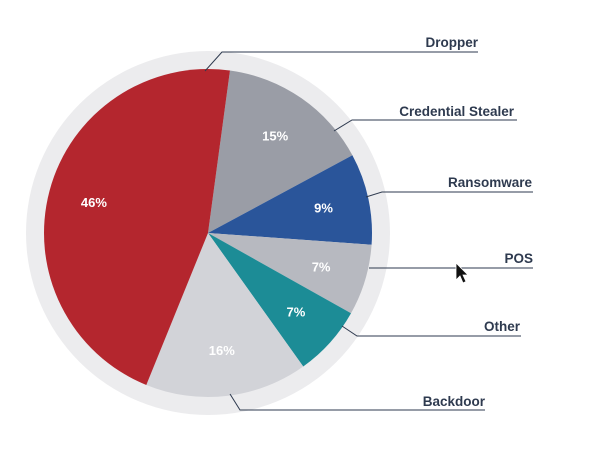  Describe the element at coordinates (341, 61) in the screenshot. I see `leader-line-dropper` at that location.